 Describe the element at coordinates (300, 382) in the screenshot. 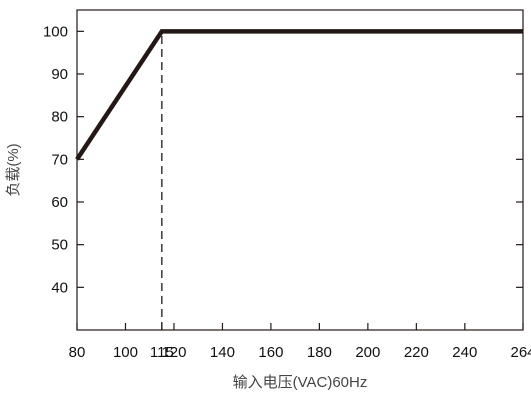

I see `x-axis-title: 输入电压(VAC)60Hz` at that location.